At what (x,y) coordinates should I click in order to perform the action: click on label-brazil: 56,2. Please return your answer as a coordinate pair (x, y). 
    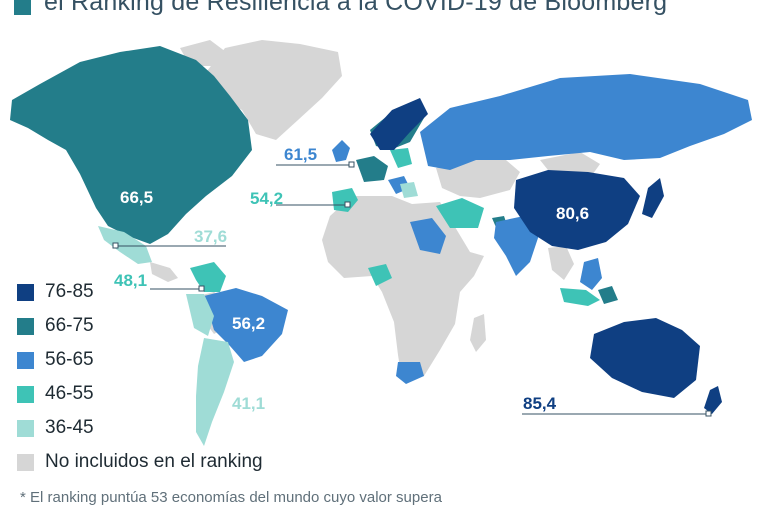
    Looking at the image, I should click on (249, 323).